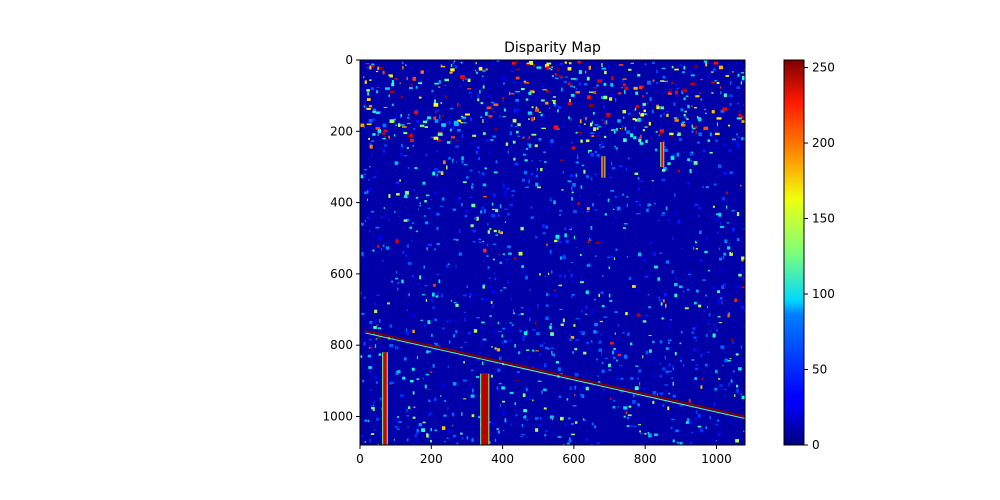 The height and width of the screenshot is (500, 1000). I want to click on x-axis: 0 200 400 600 800 1000, so click(544, 455).